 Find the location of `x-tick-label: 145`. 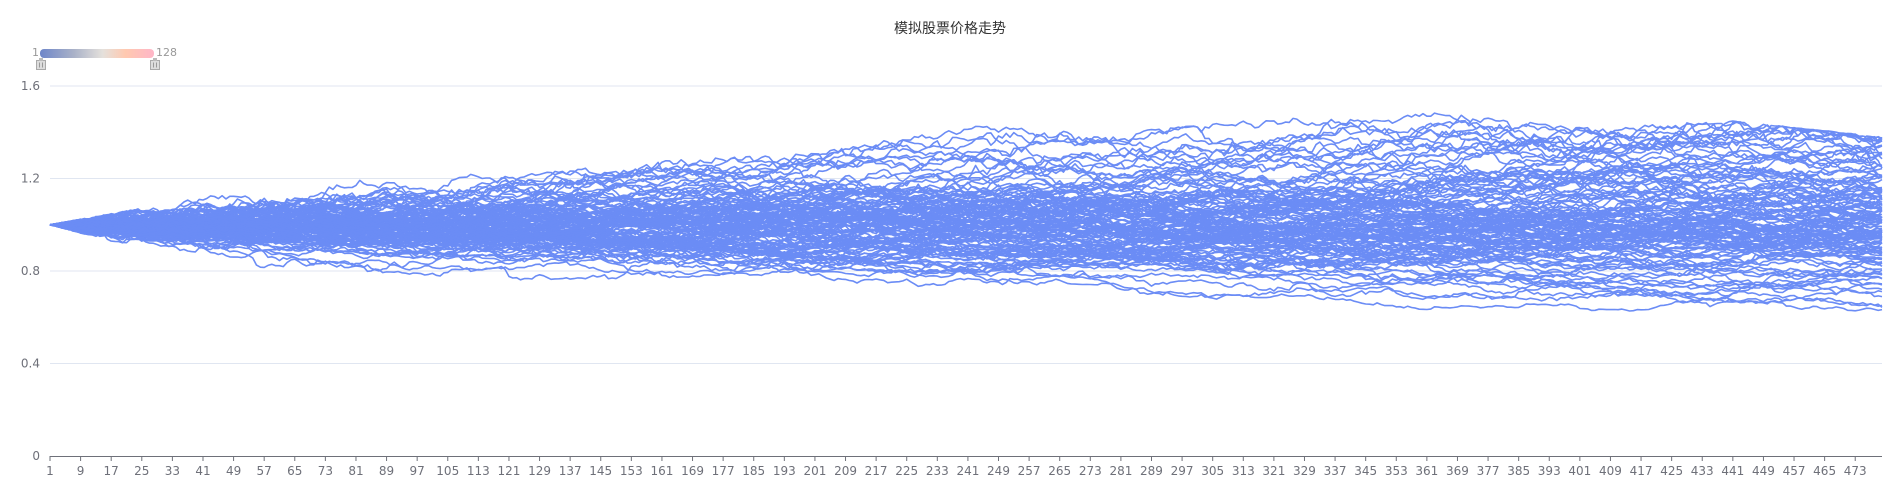

x-tick-label: 145 is located at coordinates (600, 471).